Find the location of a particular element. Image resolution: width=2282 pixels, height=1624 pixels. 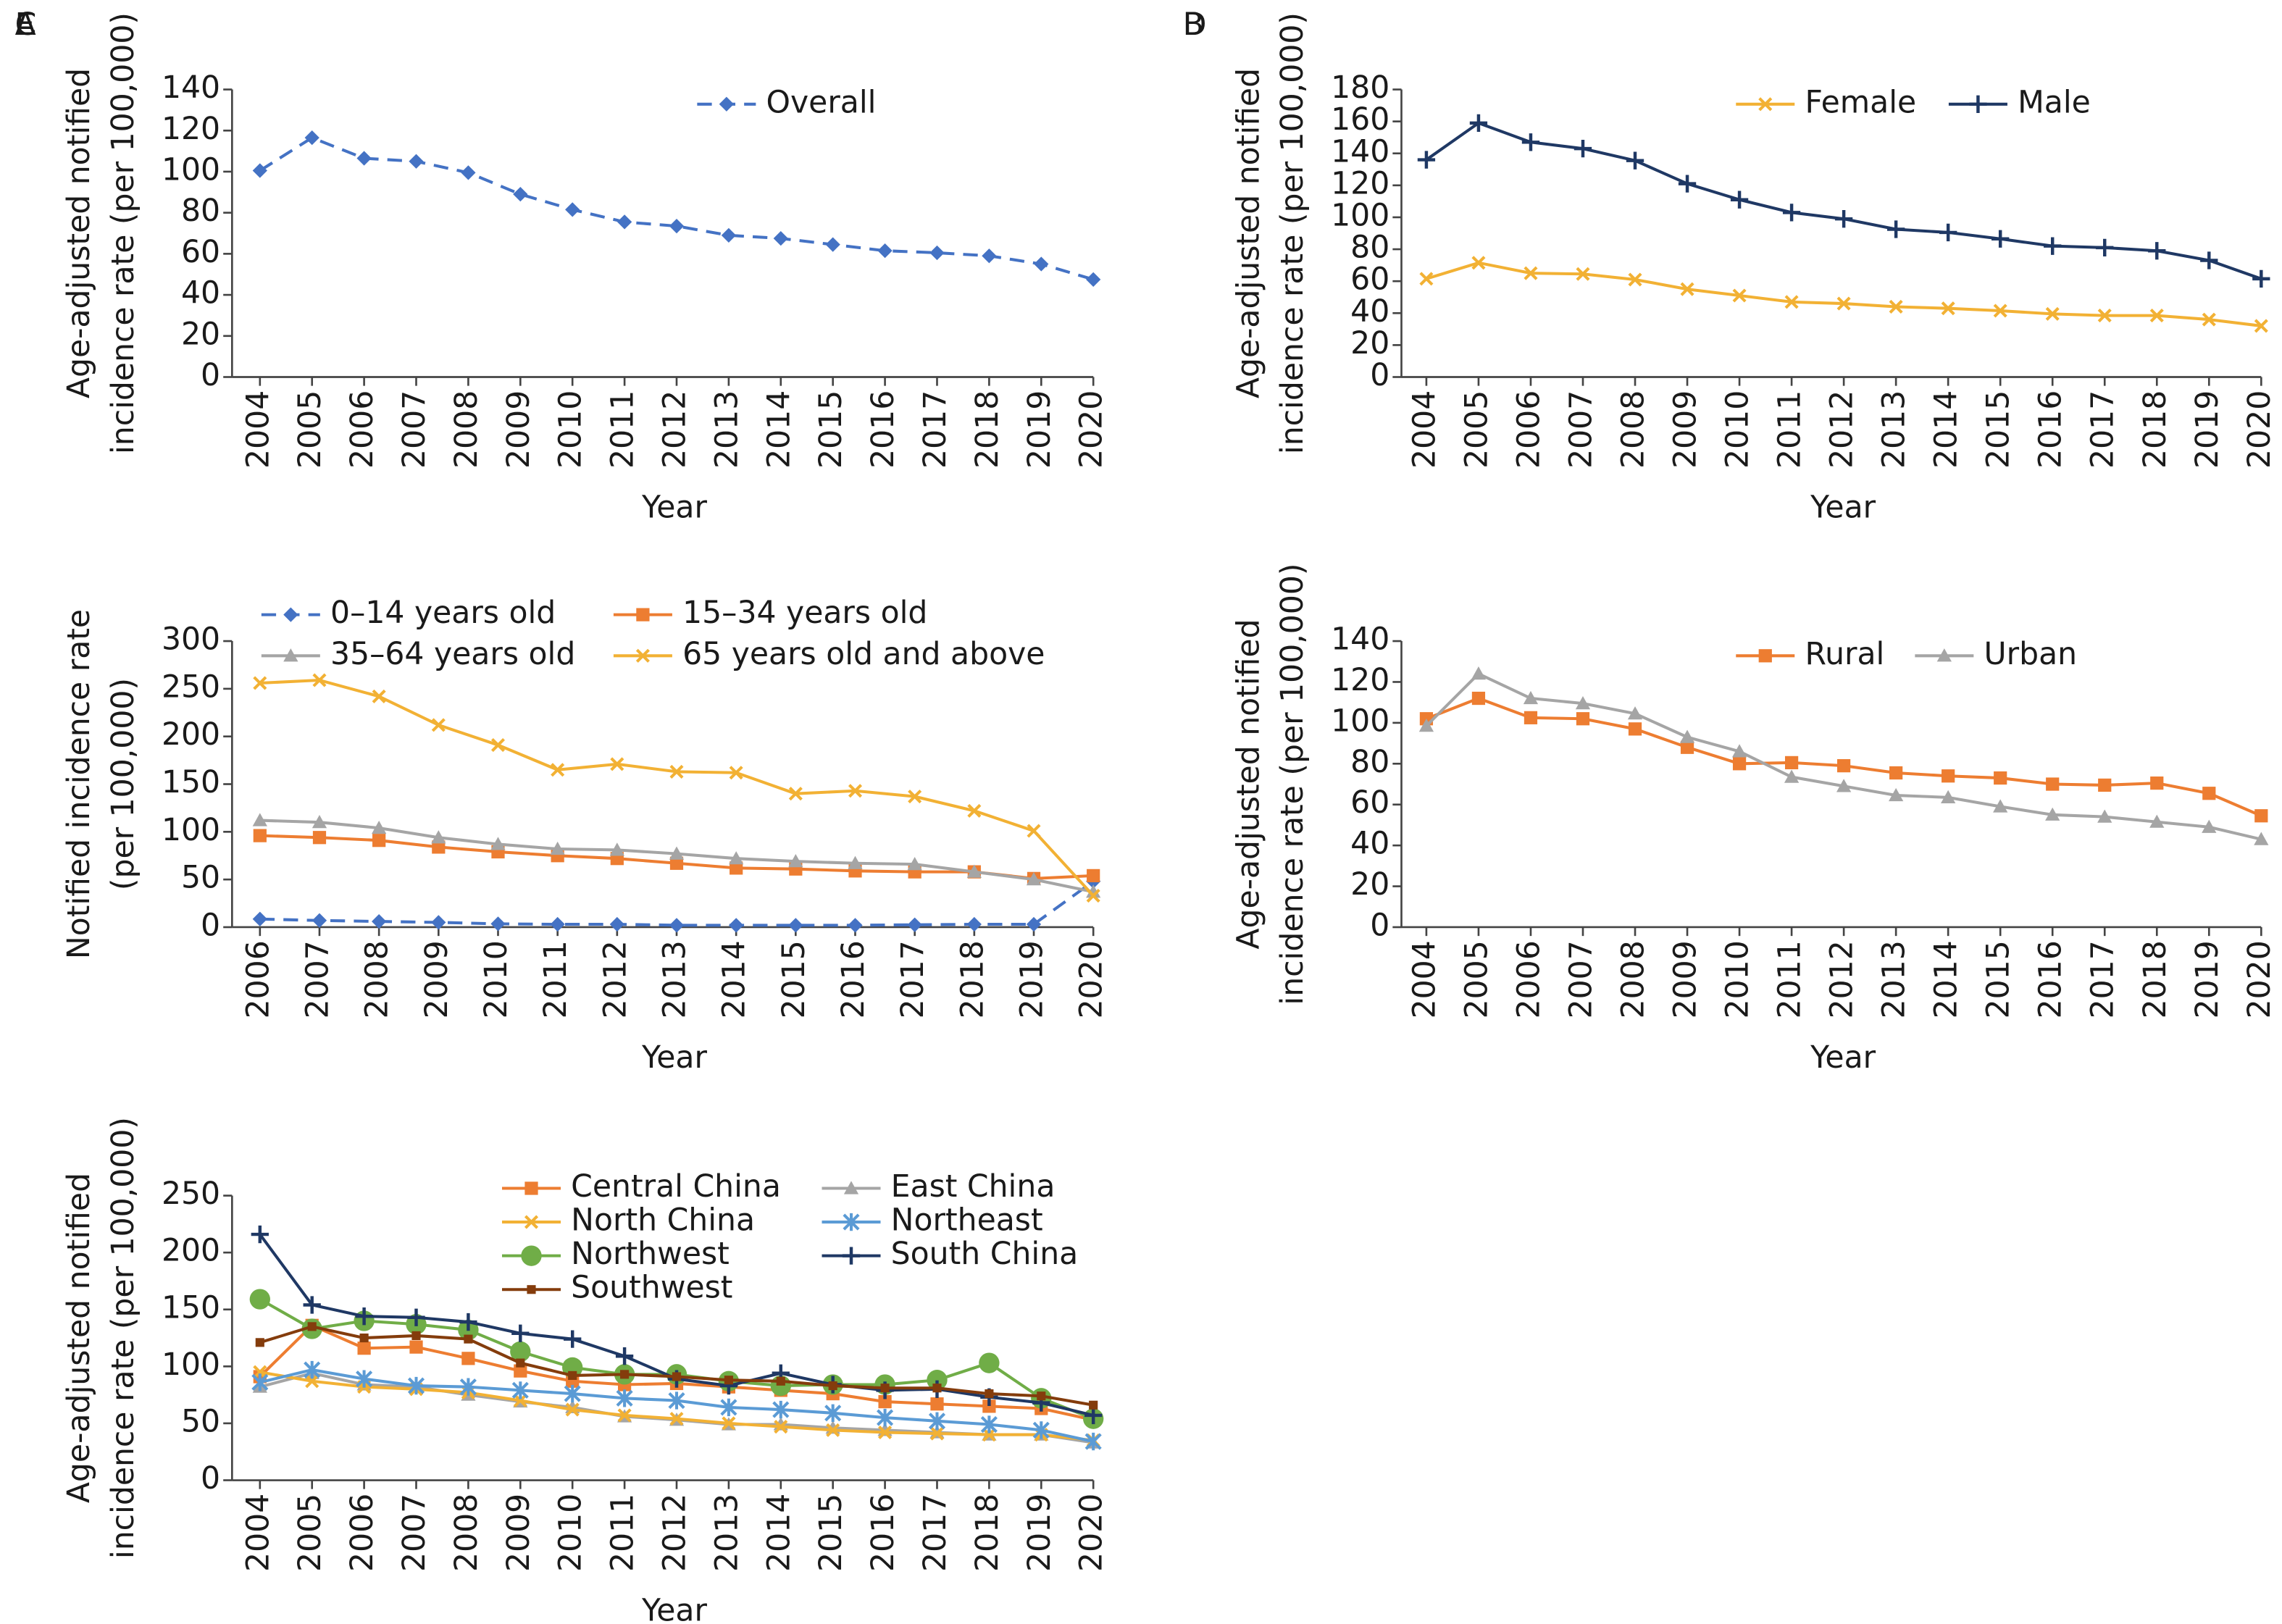

y-axis-title: incidence rate (per 100,000) is located at coordinates (123, 1338).